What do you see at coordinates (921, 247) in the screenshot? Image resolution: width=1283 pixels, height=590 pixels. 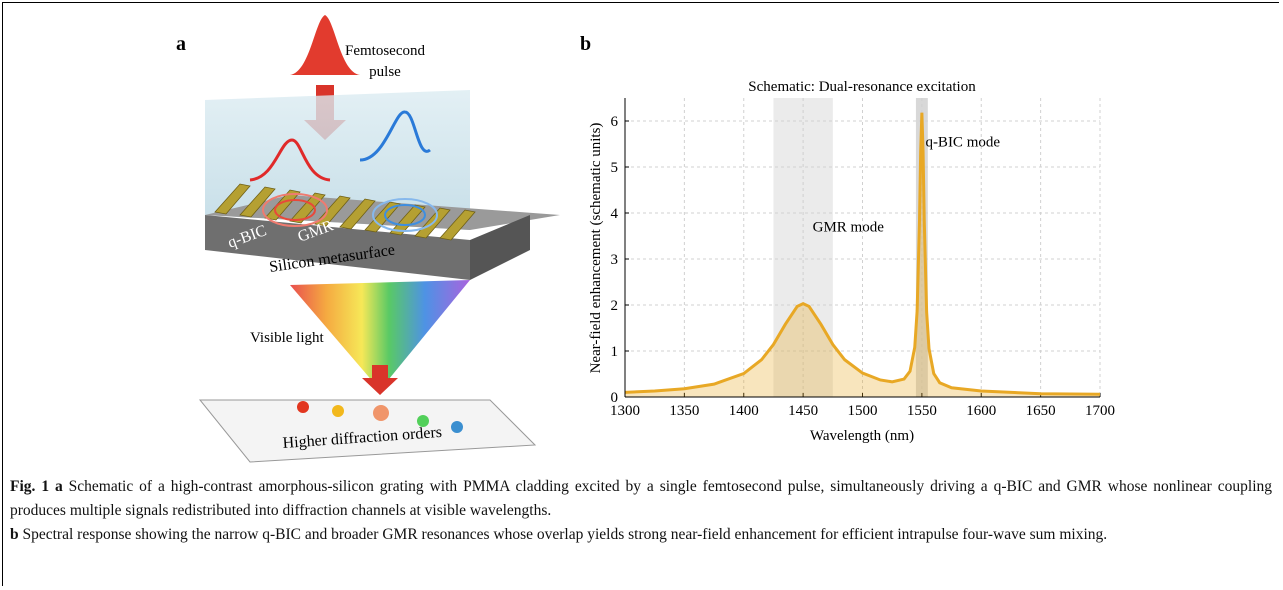 I see `band` at bounding box center [921, 247].